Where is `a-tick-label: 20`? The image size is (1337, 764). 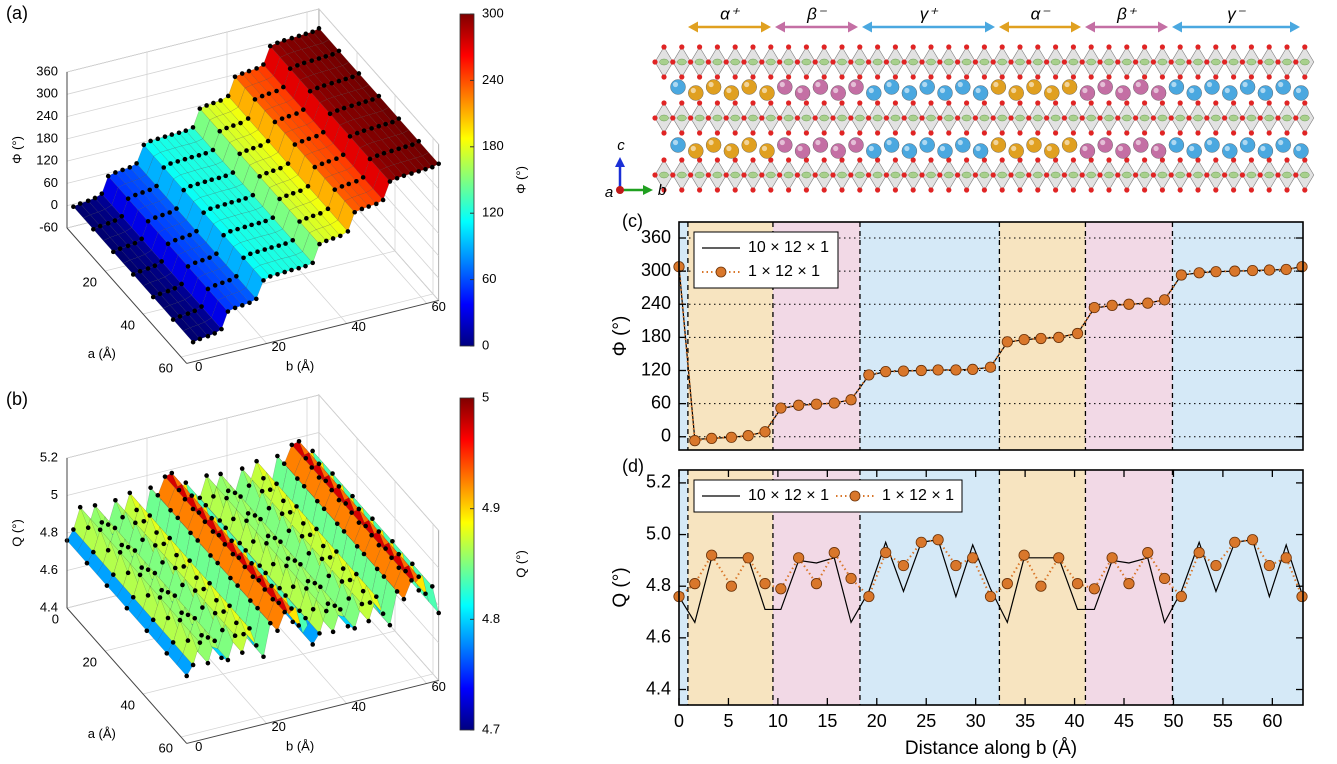 a-tick-label: 20 is located at coordinates (90, 281).